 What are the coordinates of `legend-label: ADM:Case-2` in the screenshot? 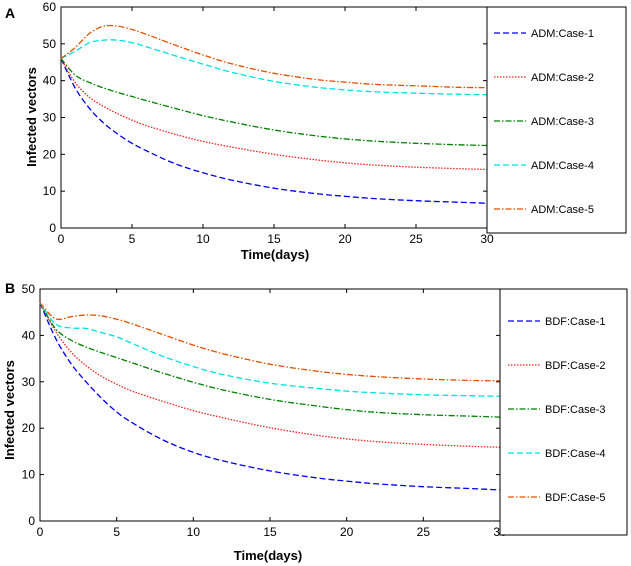 It's located at (562, 78).